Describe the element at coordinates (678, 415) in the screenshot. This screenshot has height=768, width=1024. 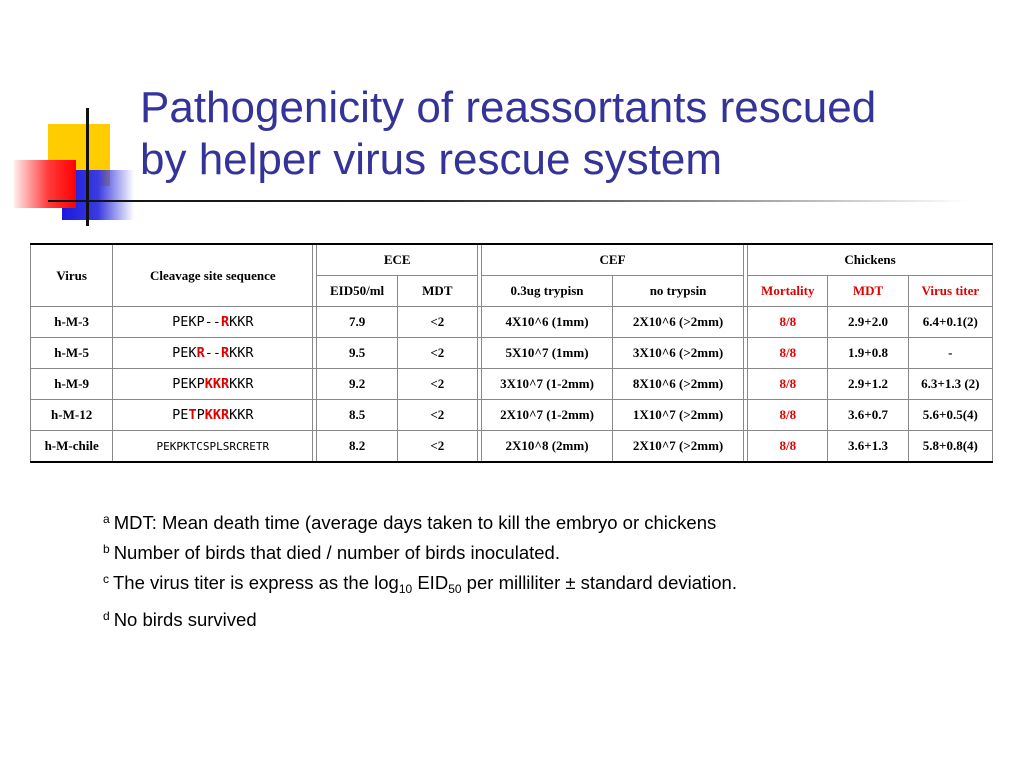
I see `cell-no-trypsin: 1X10^7 (>2mm)` at that location.